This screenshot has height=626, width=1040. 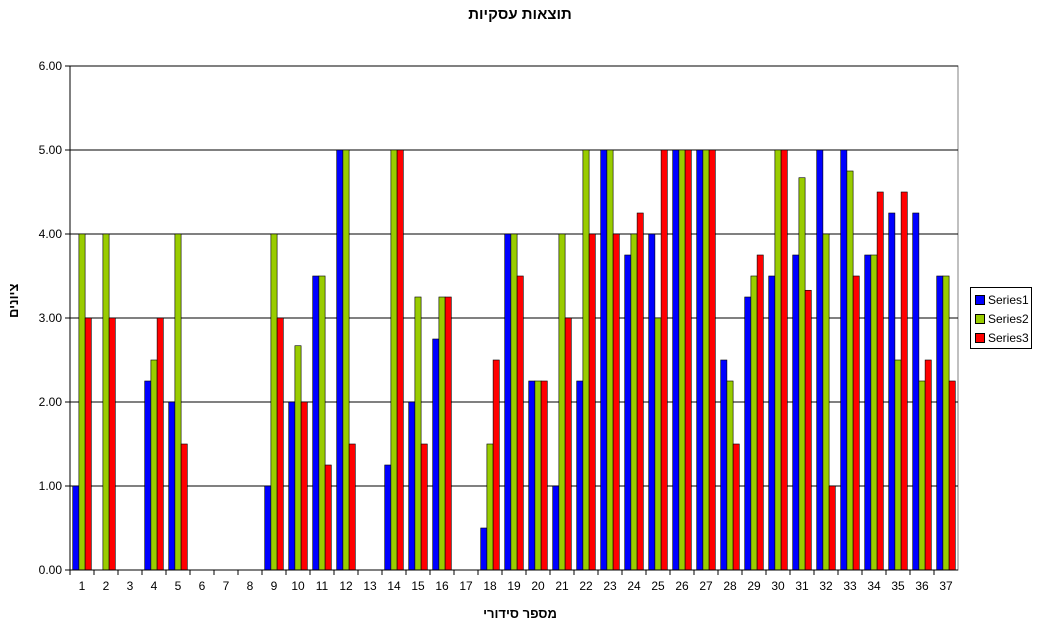 I want to click on x-tick-label: 26, so click(x=682, y=586).